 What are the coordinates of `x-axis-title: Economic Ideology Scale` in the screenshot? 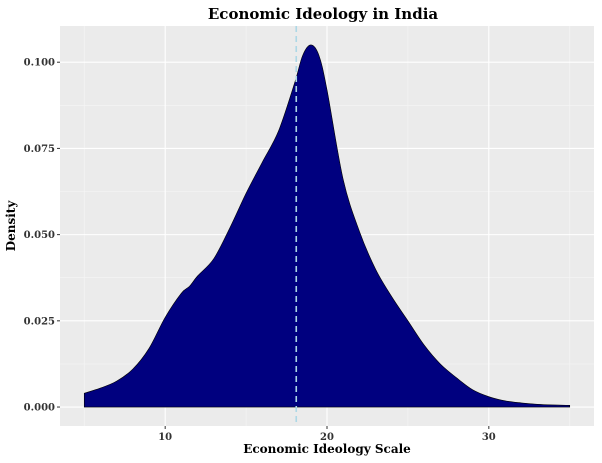 It's located at (327, 449).